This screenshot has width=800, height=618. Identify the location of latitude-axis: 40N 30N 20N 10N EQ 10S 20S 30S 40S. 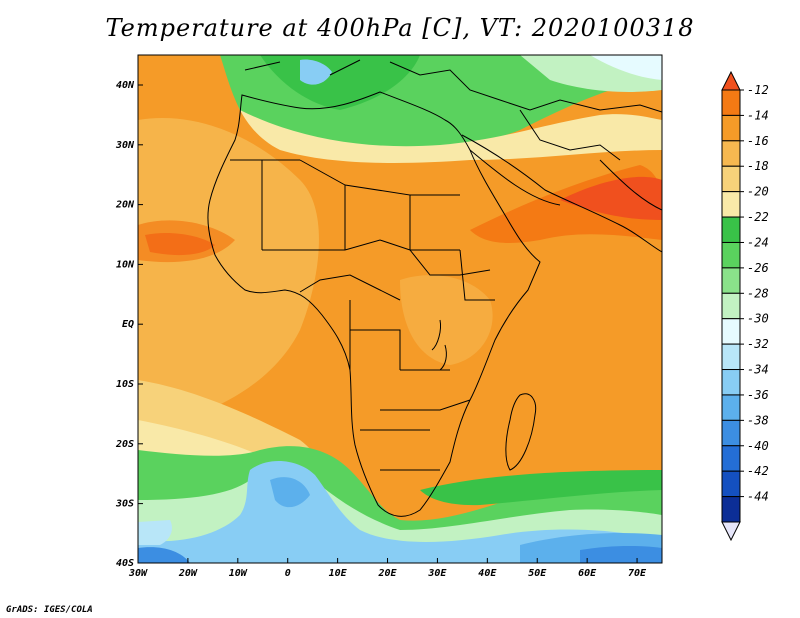
(129, 324).